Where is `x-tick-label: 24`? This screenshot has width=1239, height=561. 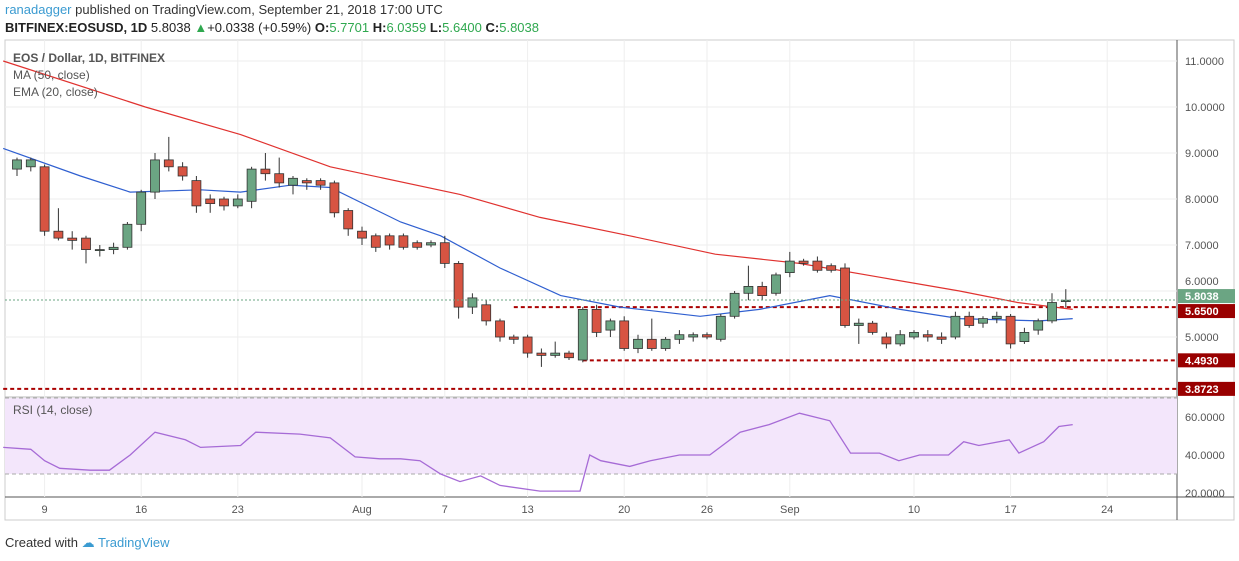
x-tick-label: 24 is located at coordinates (1107, 510).